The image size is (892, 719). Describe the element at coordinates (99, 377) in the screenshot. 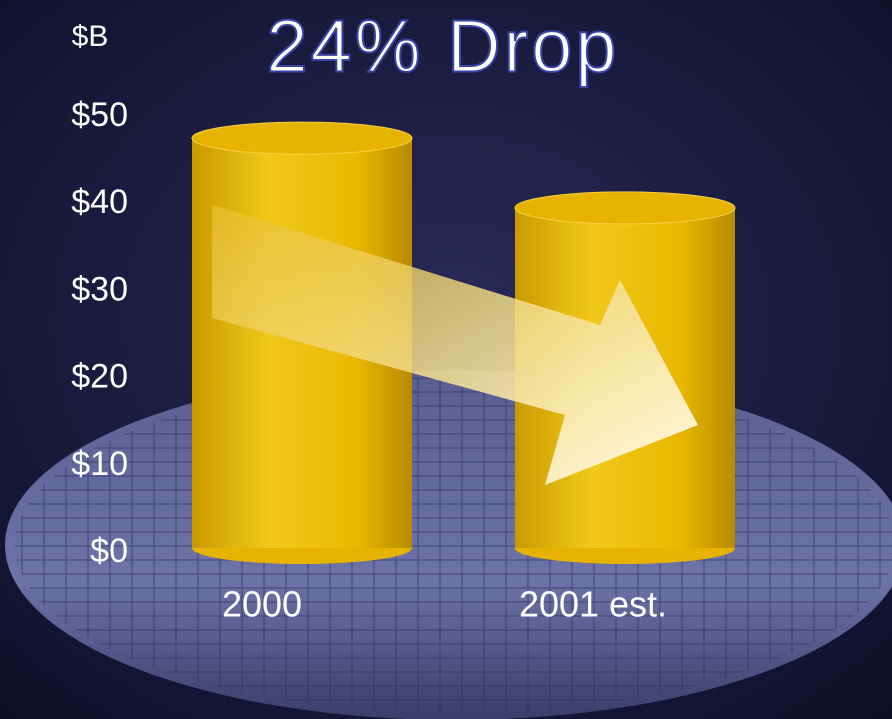

I see `y-tick-label: $20` at that location.